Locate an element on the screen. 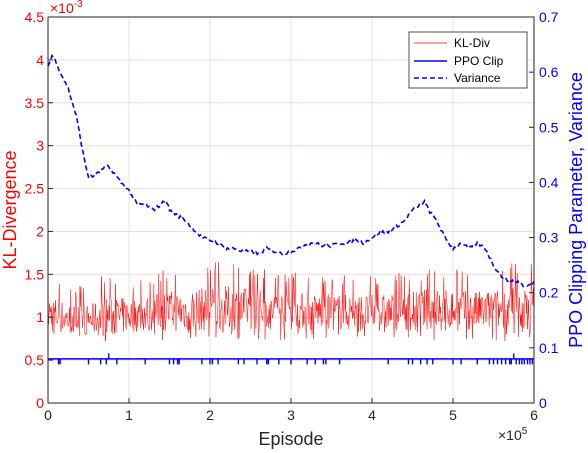 The height and width of the screenshot is (453, 588). legend-box is located at coordinates (468, 60).